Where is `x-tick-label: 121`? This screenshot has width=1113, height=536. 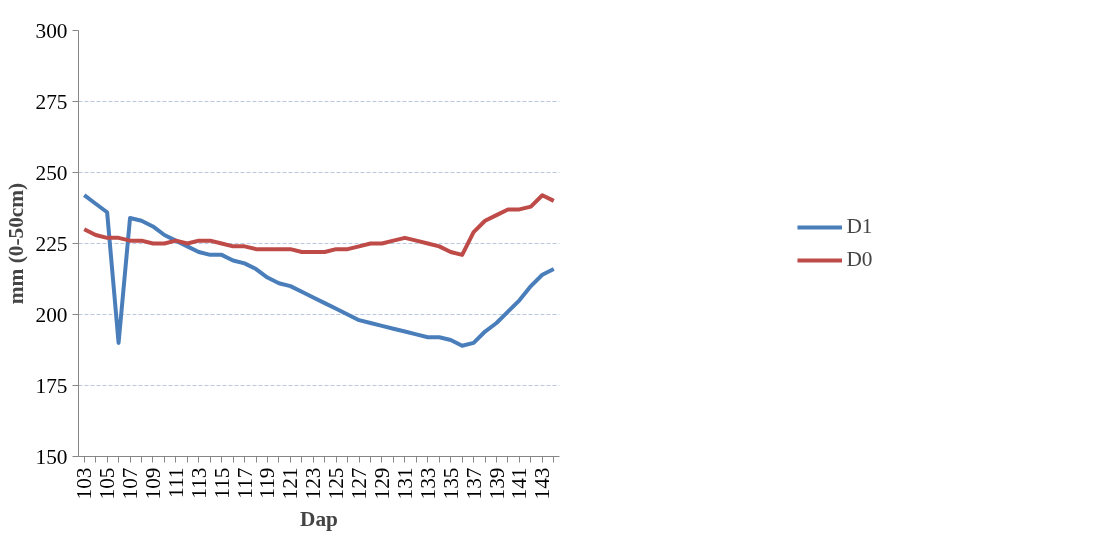
x-tick-label: 121 is located at coordinates (290, 483).